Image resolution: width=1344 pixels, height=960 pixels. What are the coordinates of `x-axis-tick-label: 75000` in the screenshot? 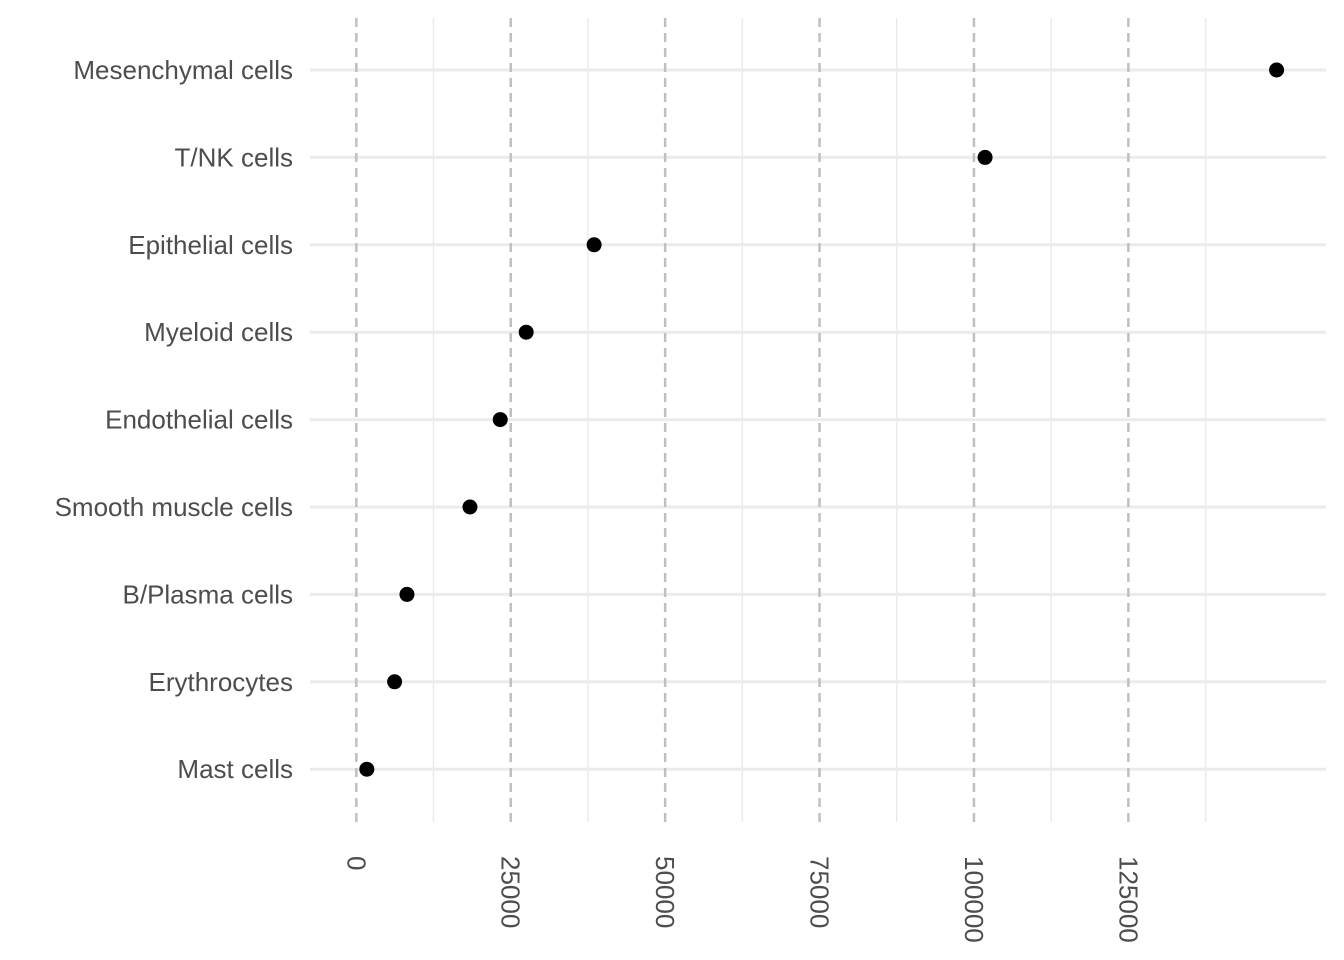 It's located at (820, 892).